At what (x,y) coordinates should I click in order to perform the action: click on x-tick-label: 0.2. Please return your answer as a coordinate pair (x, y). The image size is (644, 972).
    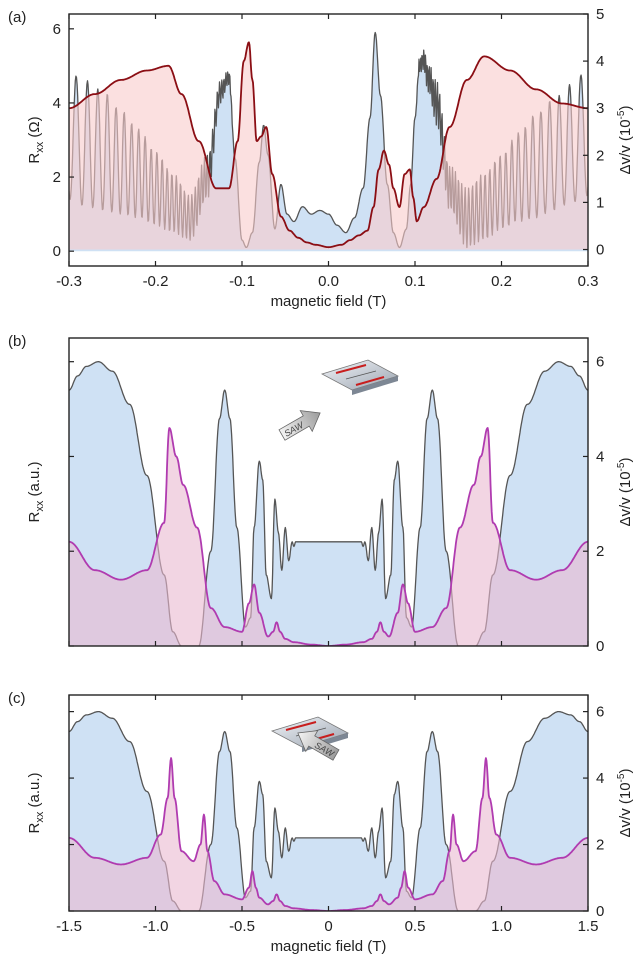
    Looking at the image, I should click on (501, 281).